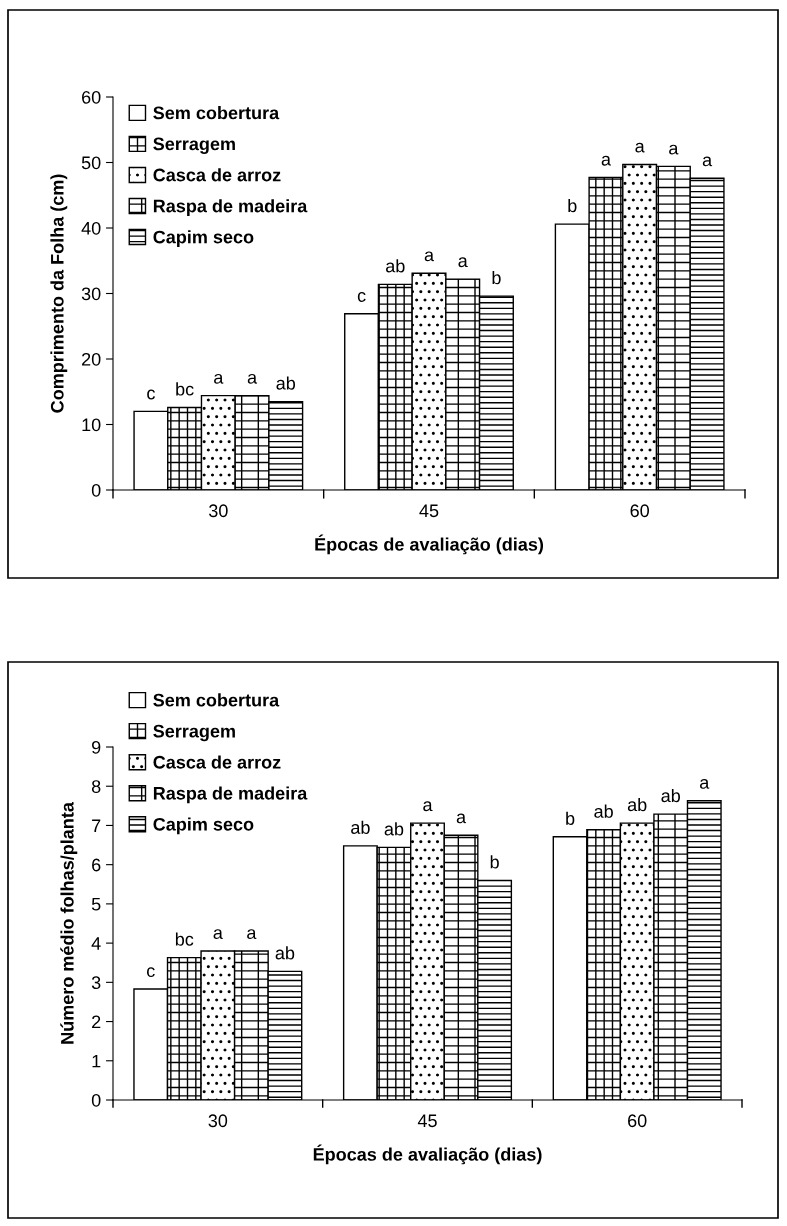  What do you see at coordinates (96, 825) in the screenshot?
I see `y-tick-label: 7` at bounding box center [96, 825].